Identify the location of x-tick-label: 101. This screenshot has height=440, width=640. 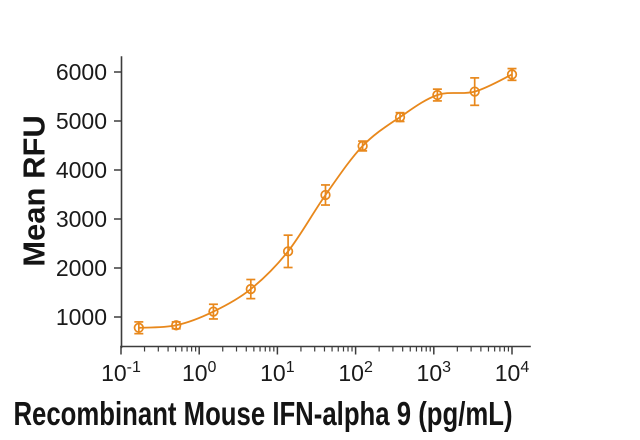
(277, 372).